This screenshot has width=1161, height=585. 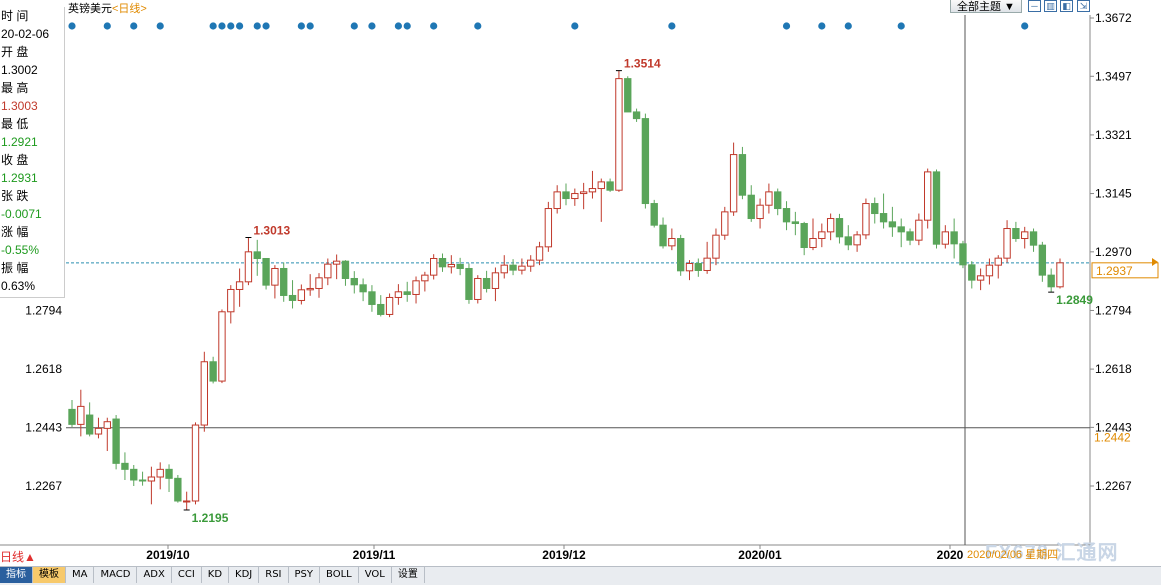 What do you see at coordinates (642, 64) in the screenshot?
I see `high-annotation: 1.3514` at bounding box center [642, 64].